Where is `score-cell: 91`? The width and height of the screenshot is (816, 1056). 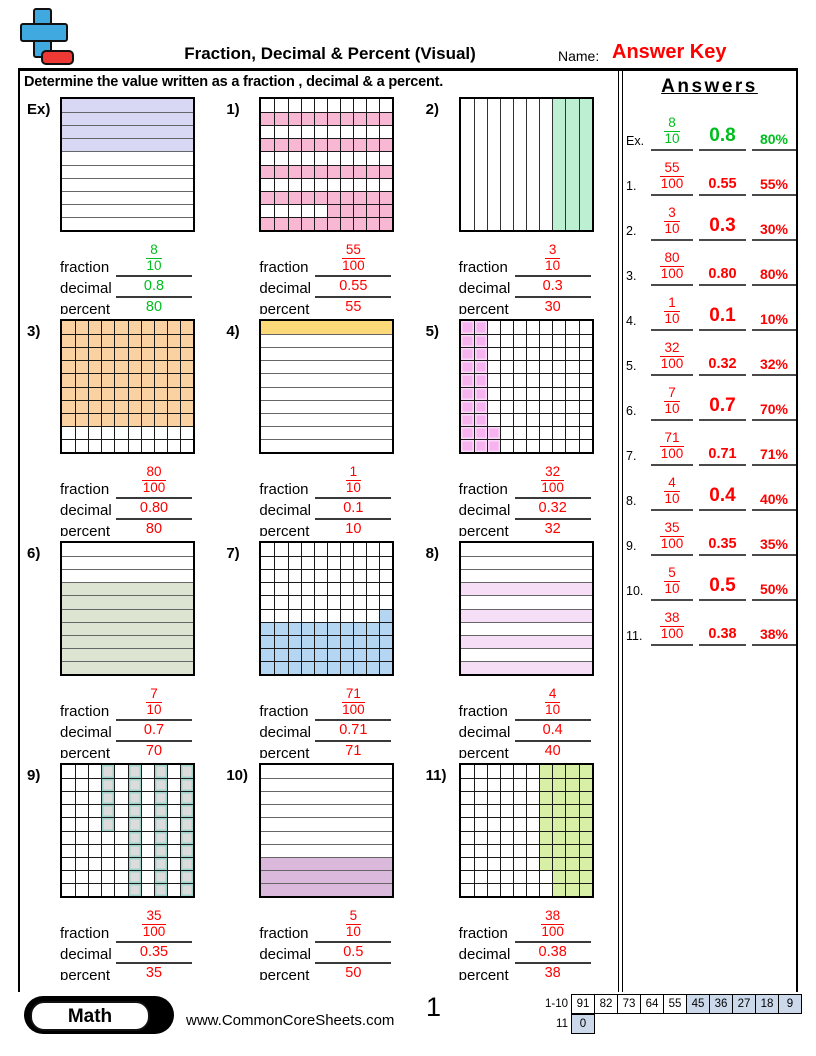 score-cell: 91 is located at coordinates (583, 1004).